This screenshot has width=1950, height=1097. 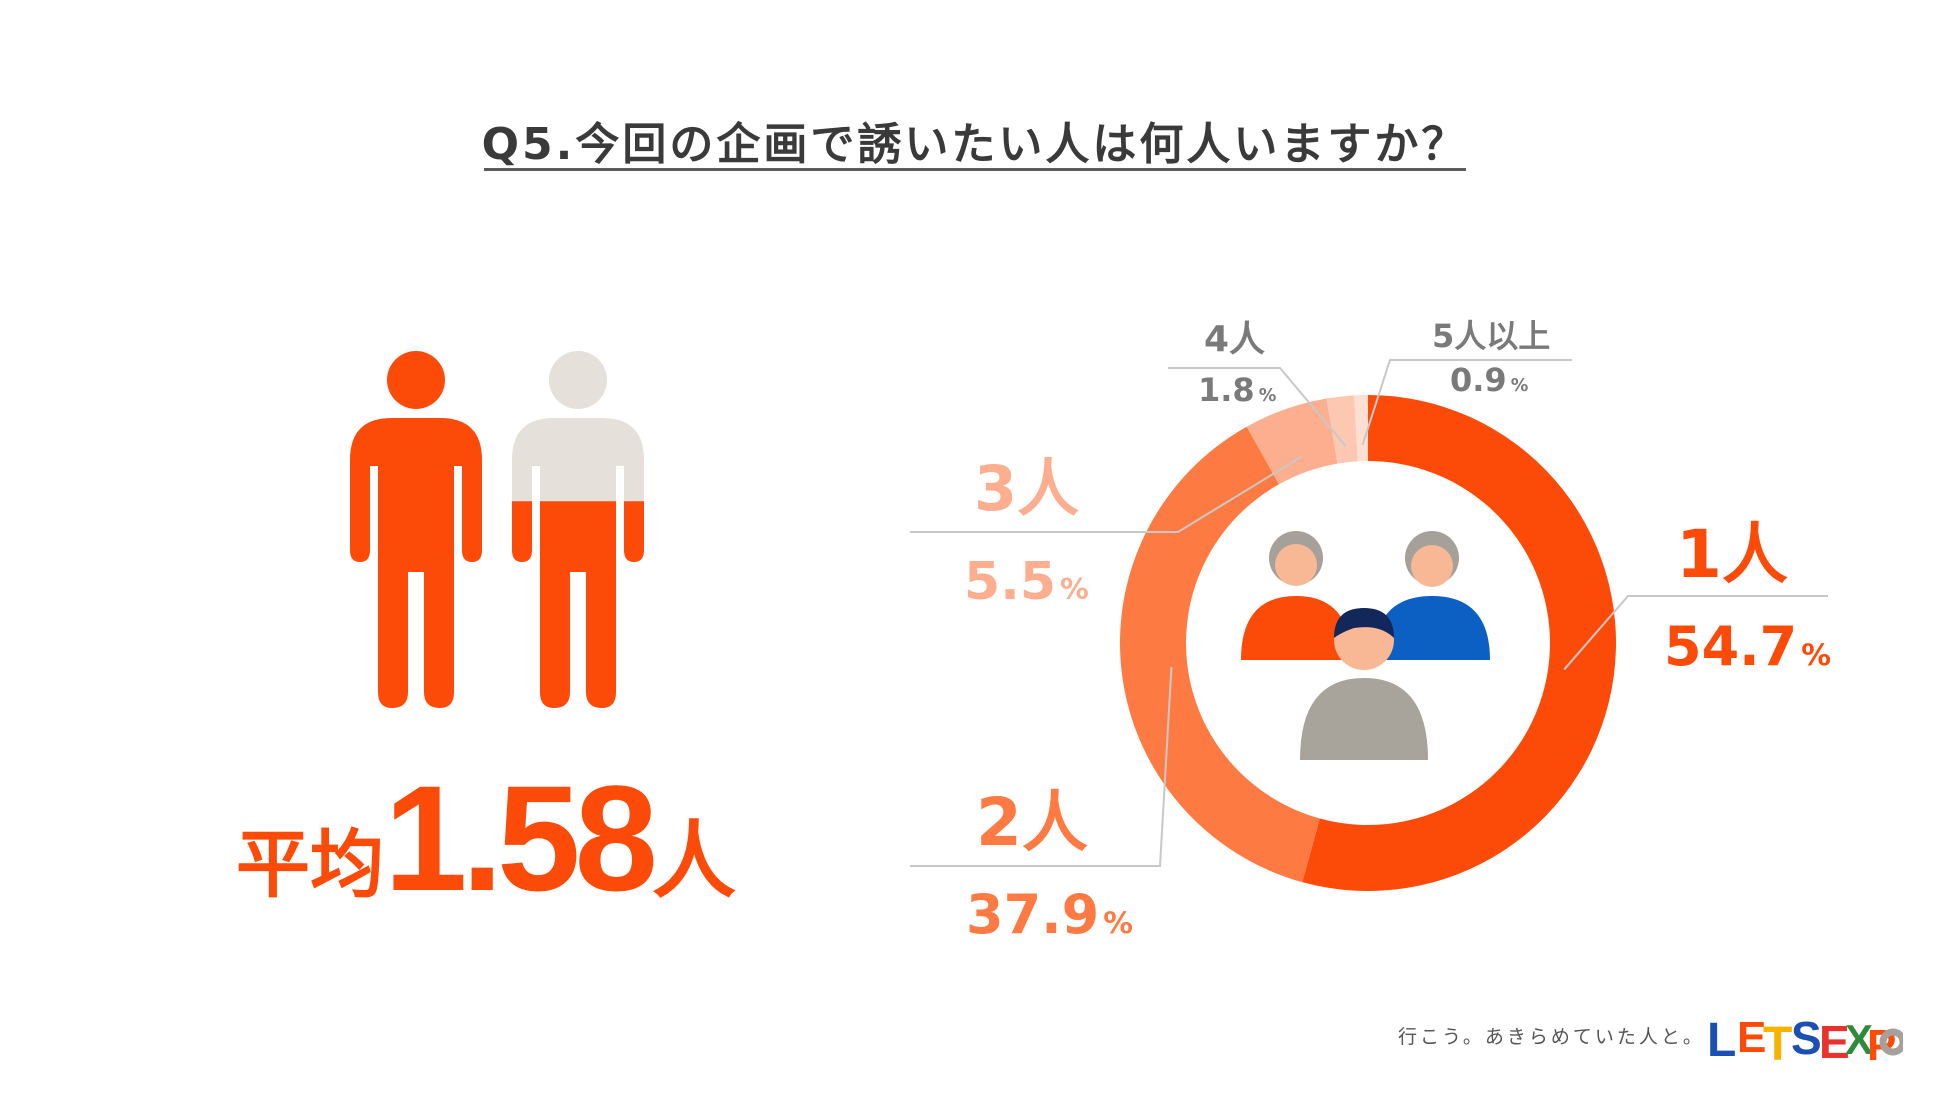 I want to click on chart-percent-label: 5.5%, so click(x=1026, y=582).